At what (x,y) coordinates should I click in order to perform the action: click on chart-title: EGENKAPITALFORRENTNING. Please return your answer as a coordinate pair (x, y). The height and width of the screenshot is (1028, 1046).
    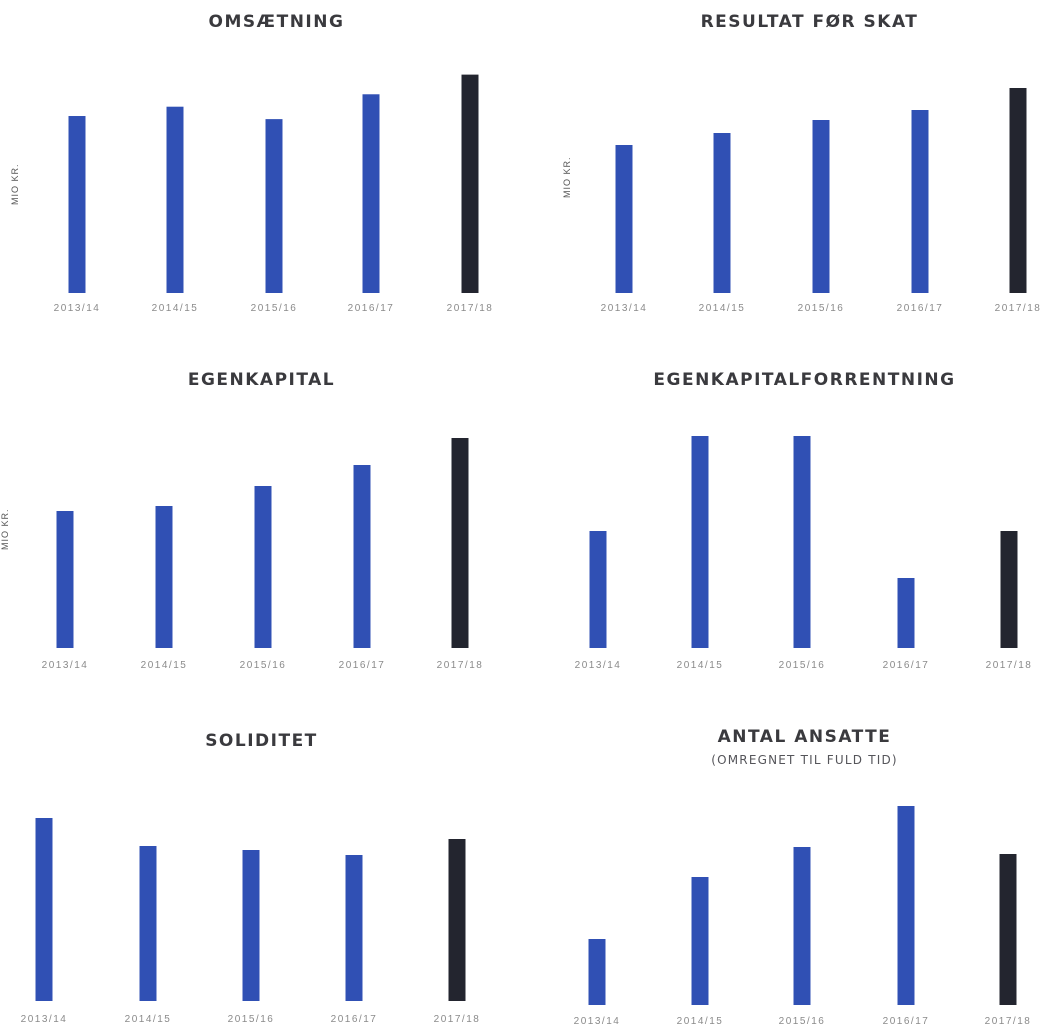
    Looking at the image, I should click on (804, 380).